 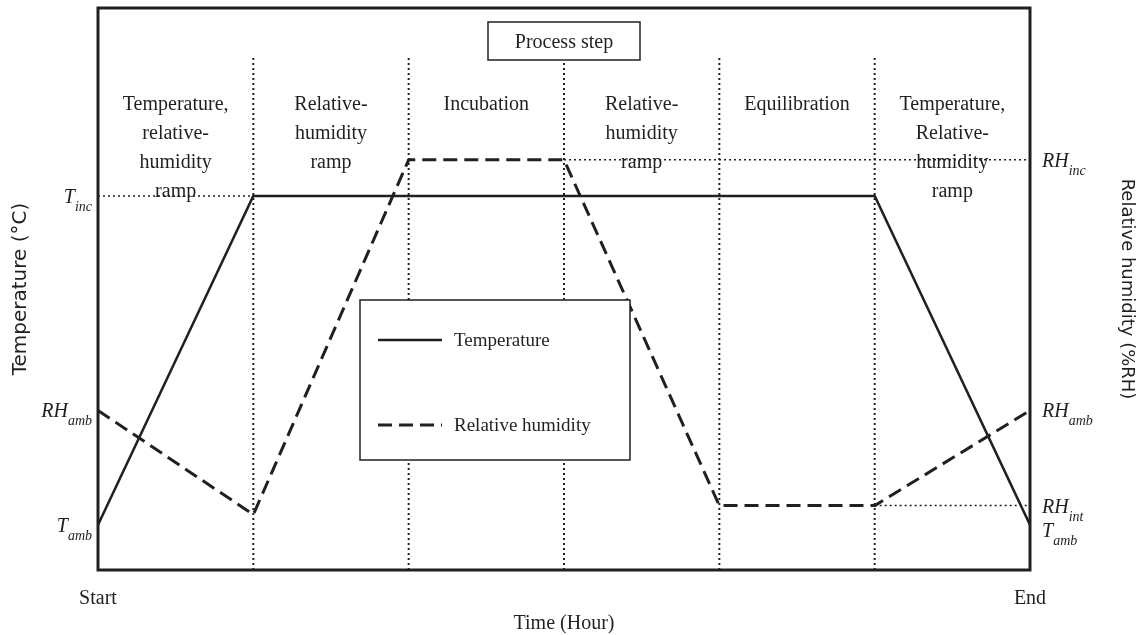 I want to click on x-tick-label: Start, so click(x=98, y=597).